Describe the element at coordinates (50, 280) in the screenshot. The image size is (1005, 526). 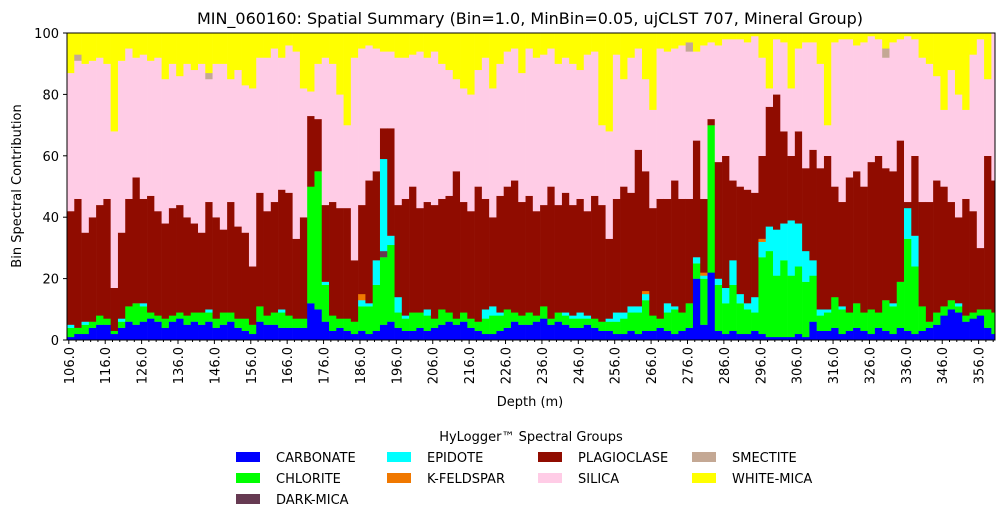
I see `y-tick-label: 20` at that location.